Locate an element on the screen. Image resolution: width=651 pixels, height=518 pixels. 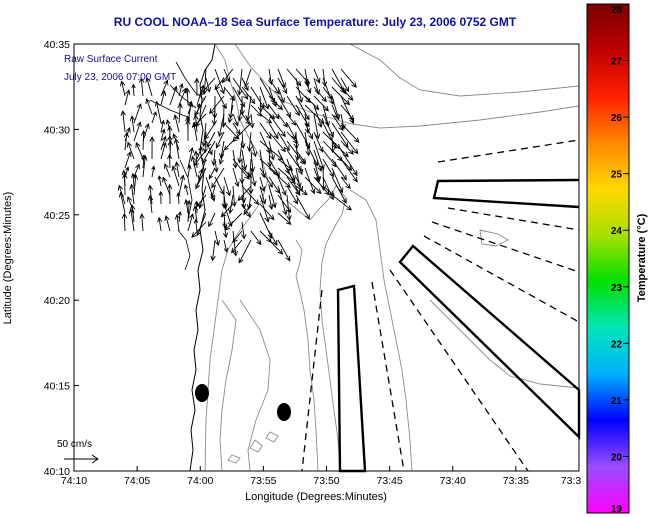
colorbar-tick-label: 20 is located at coordinates (617, 457).